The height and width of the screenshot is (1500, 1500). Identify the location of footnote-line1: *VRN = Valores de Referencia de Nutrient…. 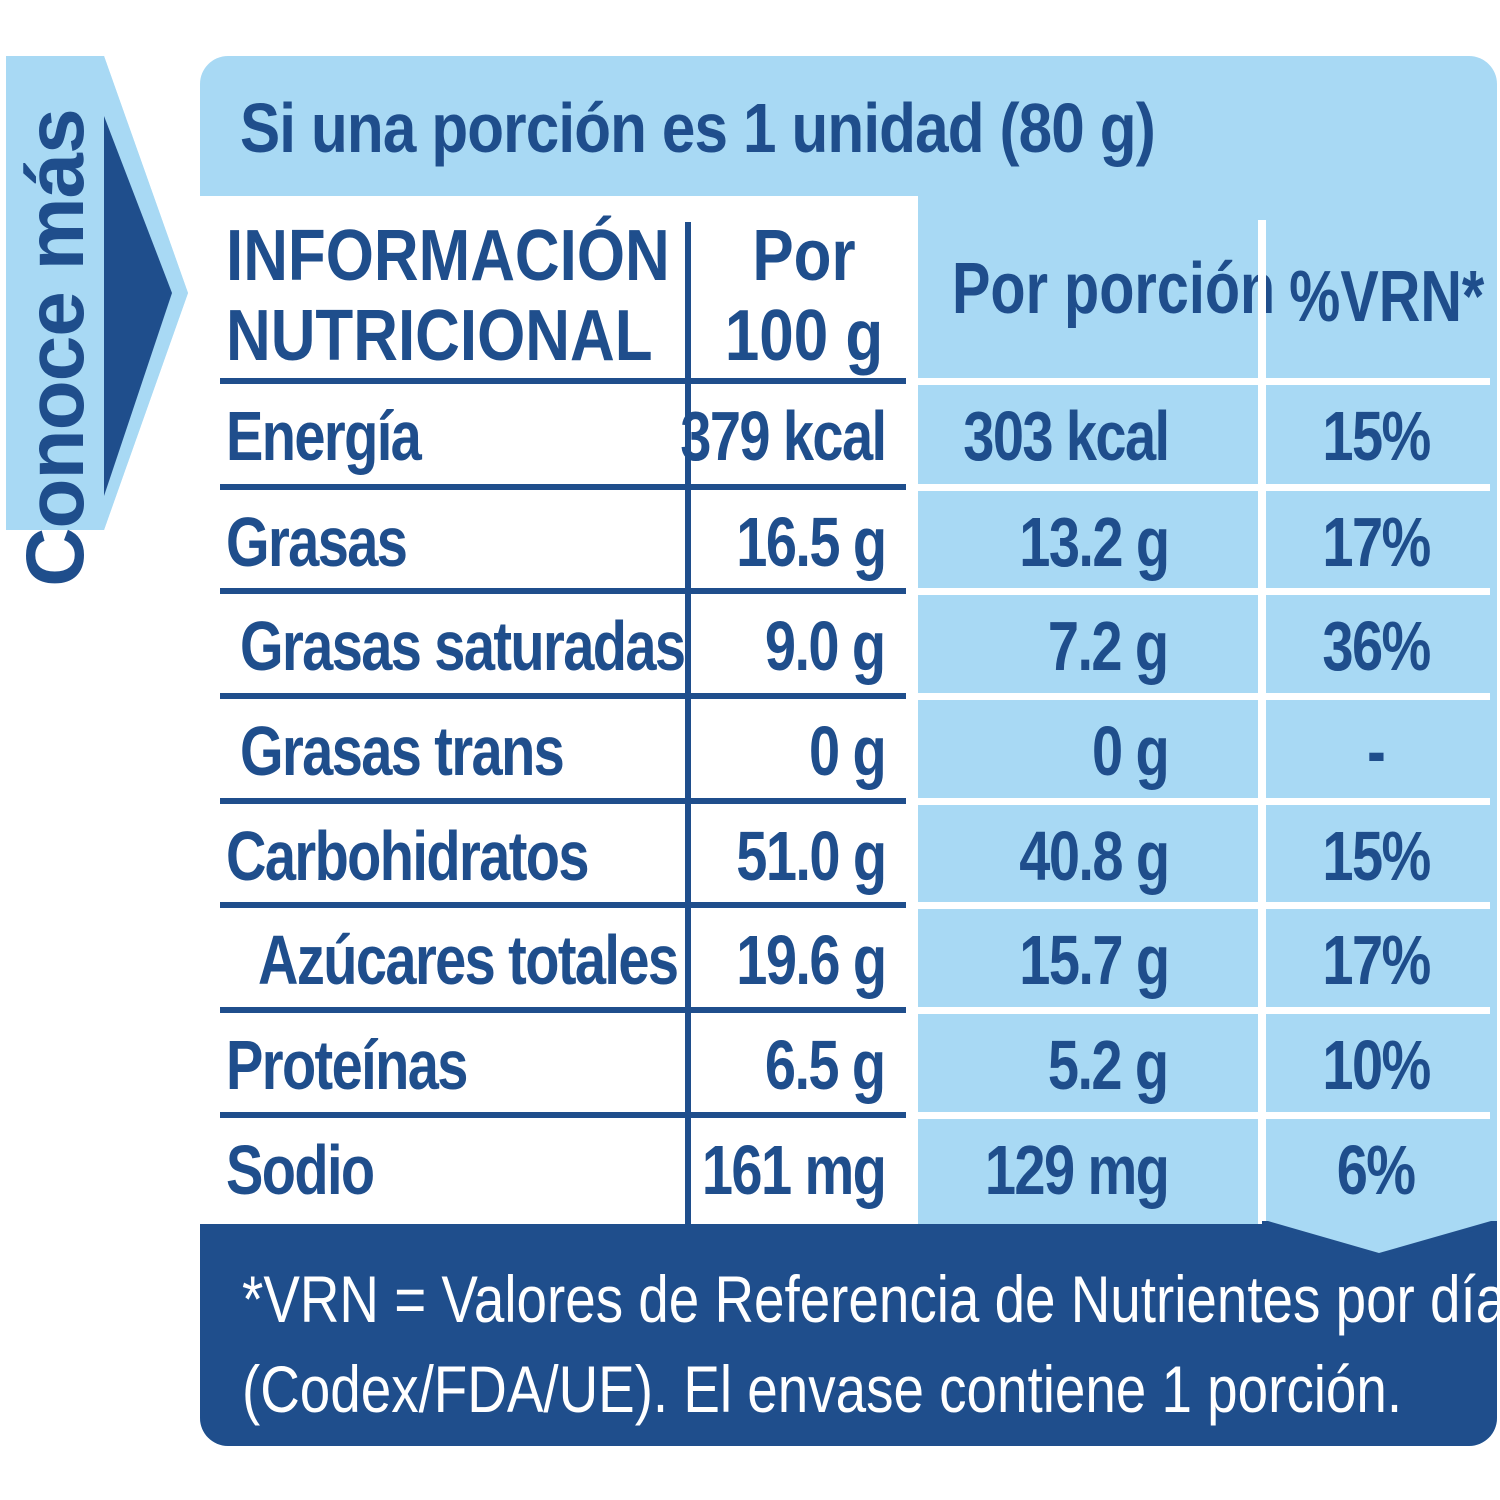
(869, 1299).